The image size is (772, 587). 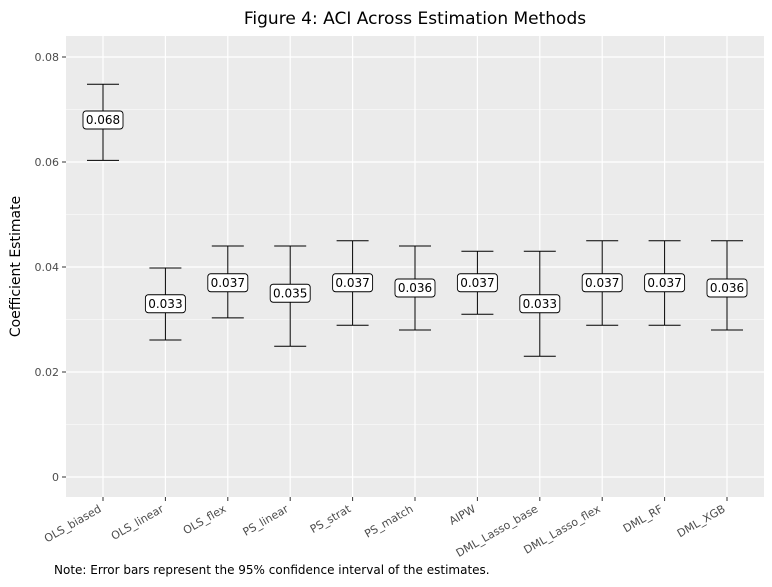 What do you see at coordinates (415, 19) in the screenshot?
I see `chart-title: Figure 4: ACI Across Estimation Methods` at bounding box center [415, 19].